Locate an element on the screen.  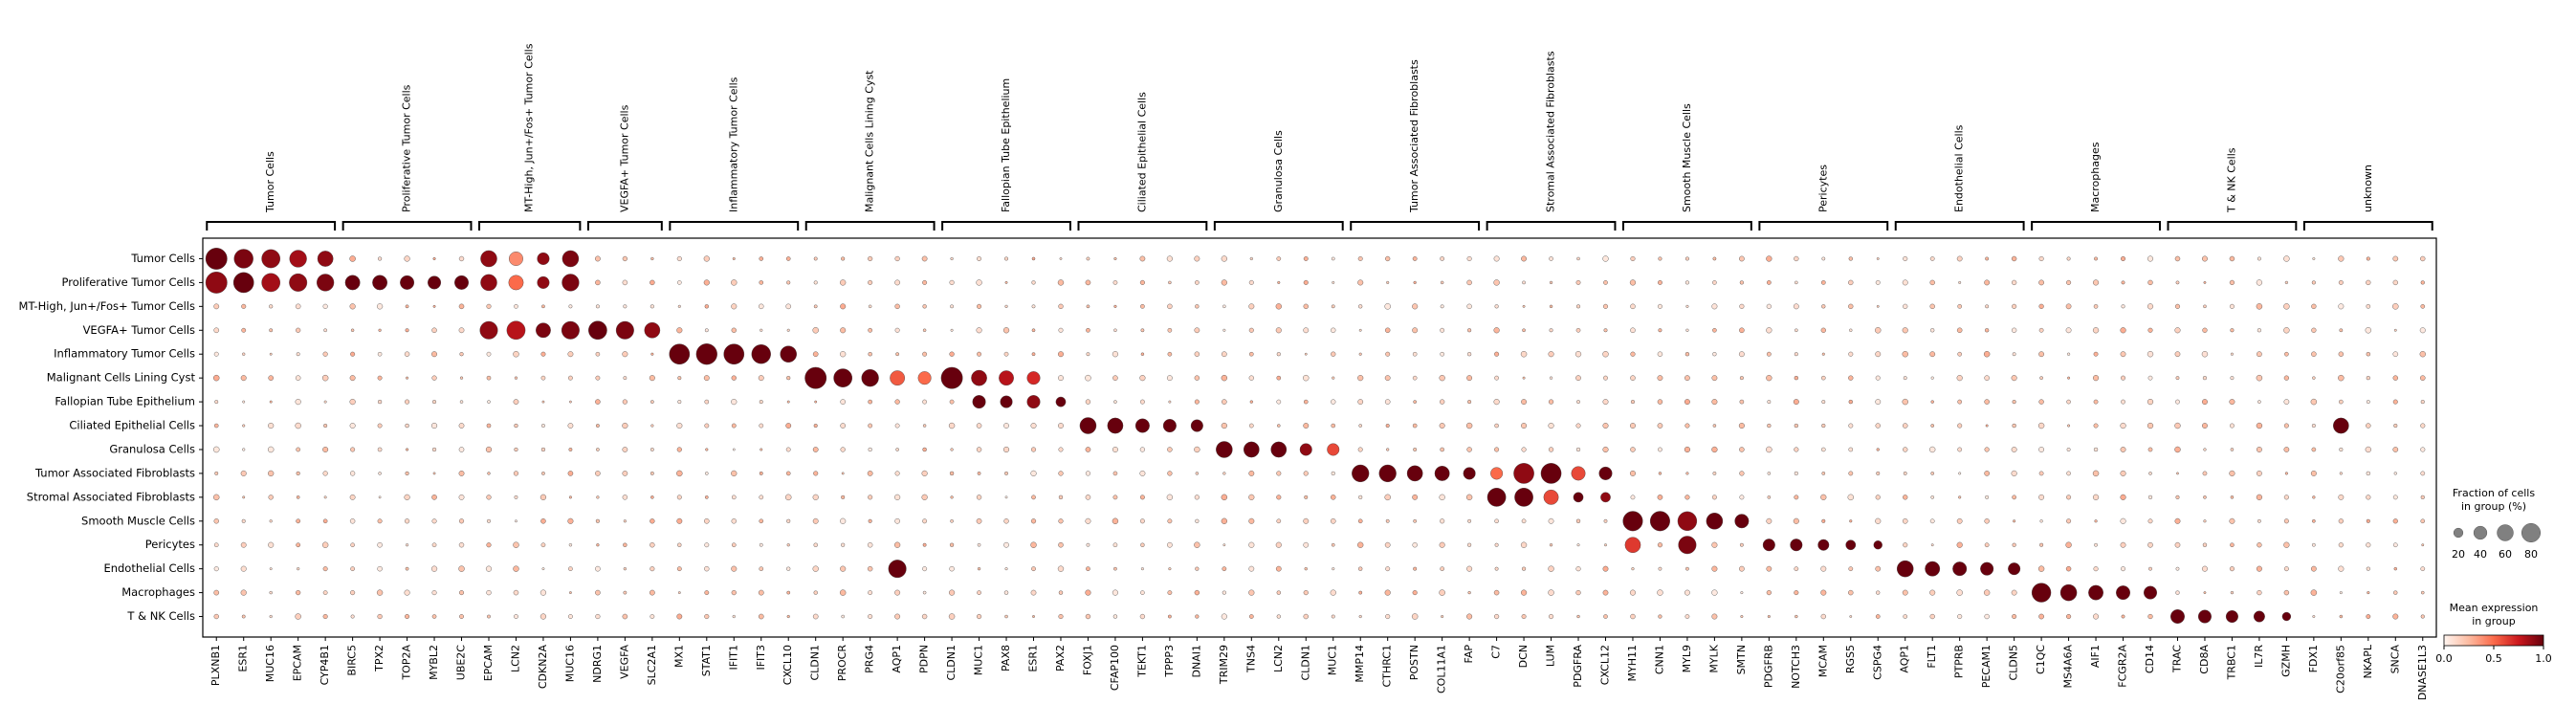
x-tick-label: MYLK is located at coordinates (1713, 658).